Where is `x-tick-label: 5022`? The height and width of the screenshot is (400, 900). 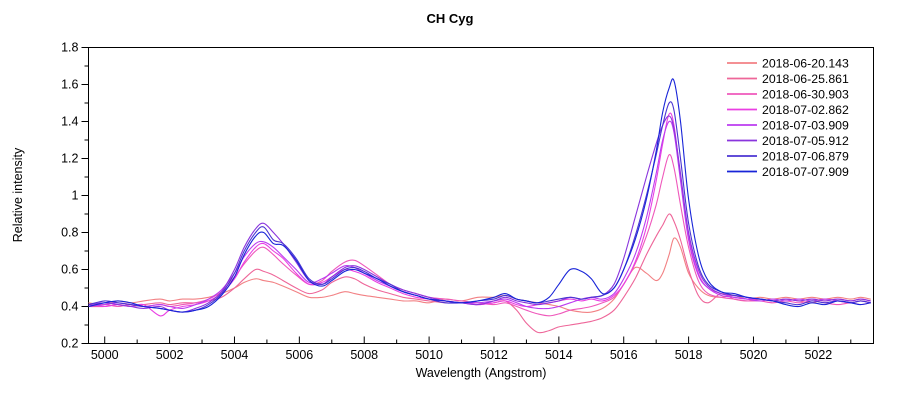 x-tick-label: 5022 is located at coordinates (818, 355).